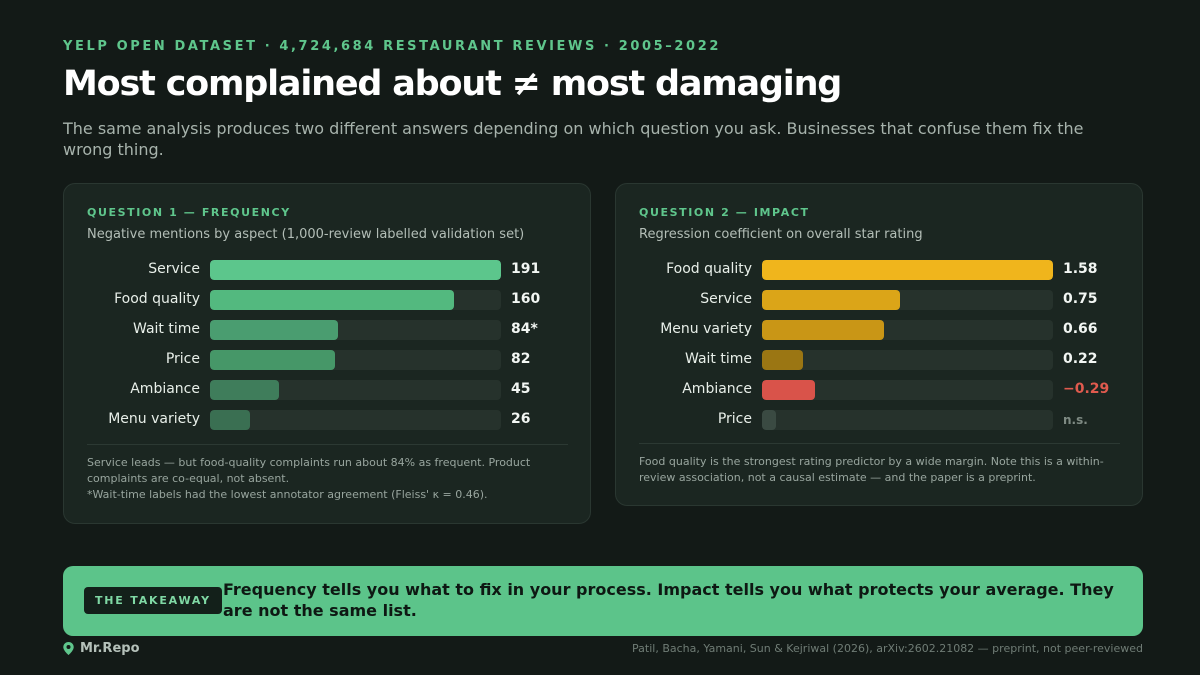 The height and width of the screenshot is (675, 1200). I want to click on impact-bar-value: n.s., so click(1075, 420).